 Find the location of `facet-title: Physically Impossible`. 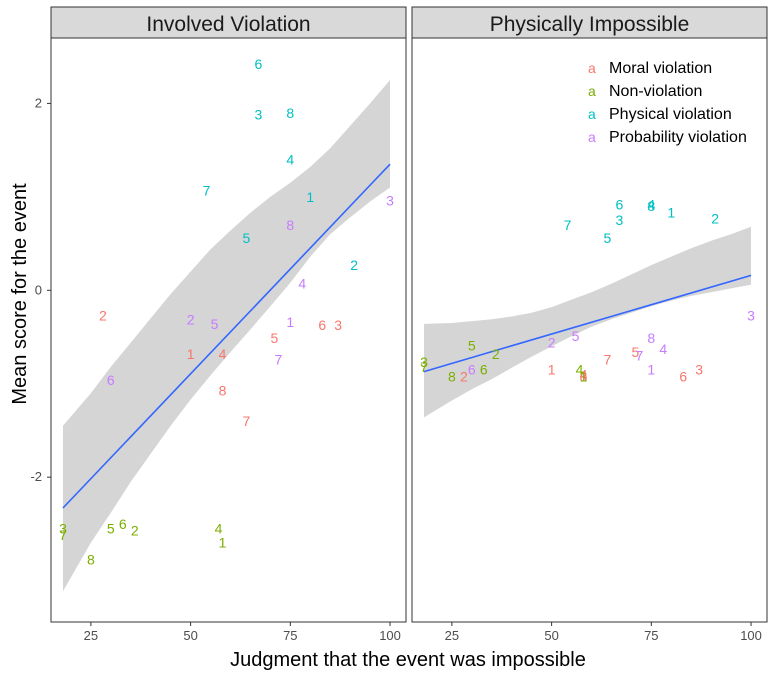

facet-title: Physically Impossible is located at coordinates (590, 24).